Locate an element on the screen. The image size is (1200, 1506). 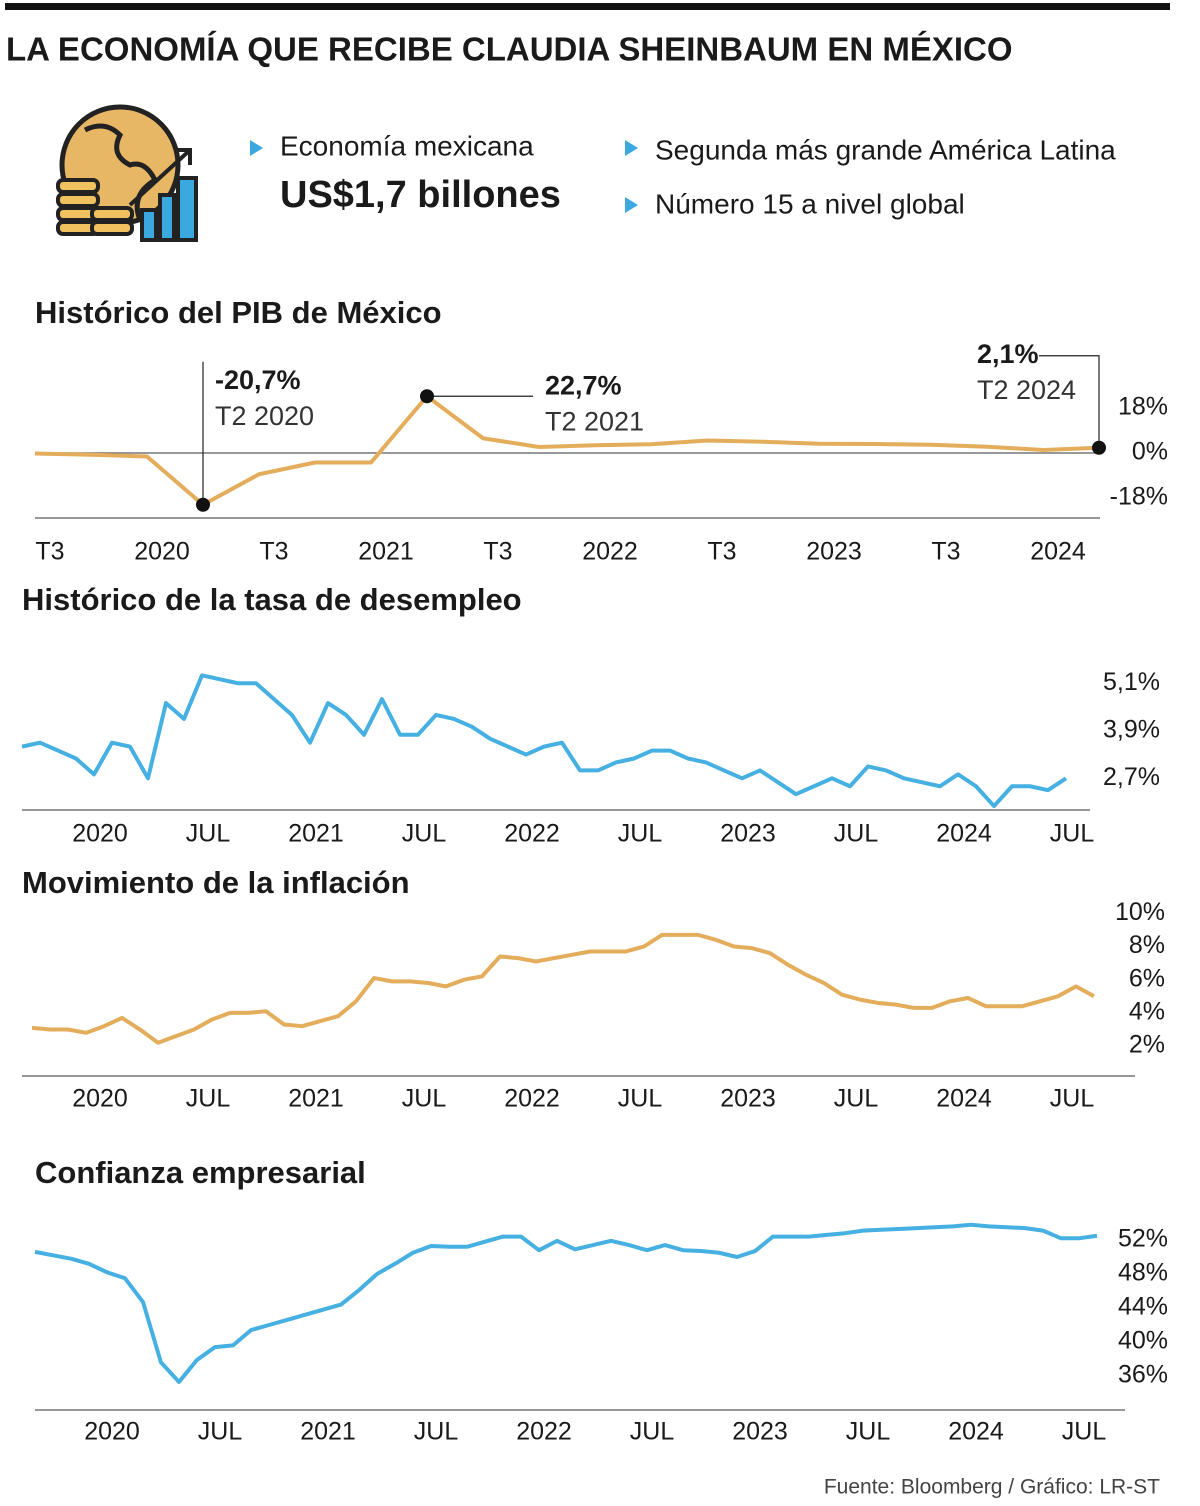
y-tick-label: 8% is located at coordinates (1147, 945).